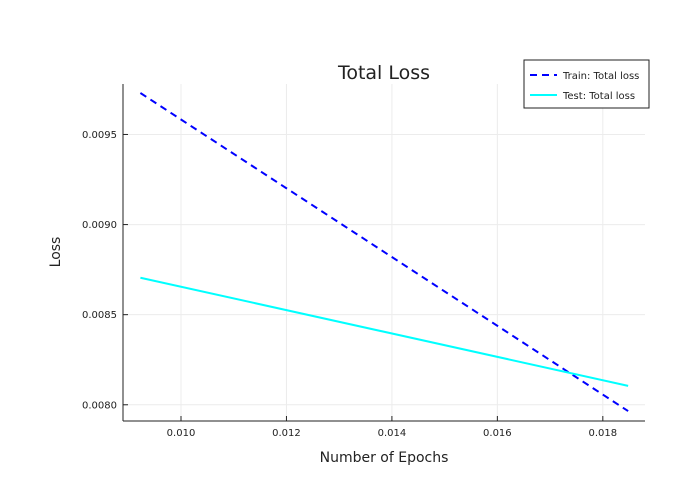 The image size is (700, 500). Describe the element at coordinates (99, 225) in the screenshot. I see `y-tick-label: 0.0090` at that location.